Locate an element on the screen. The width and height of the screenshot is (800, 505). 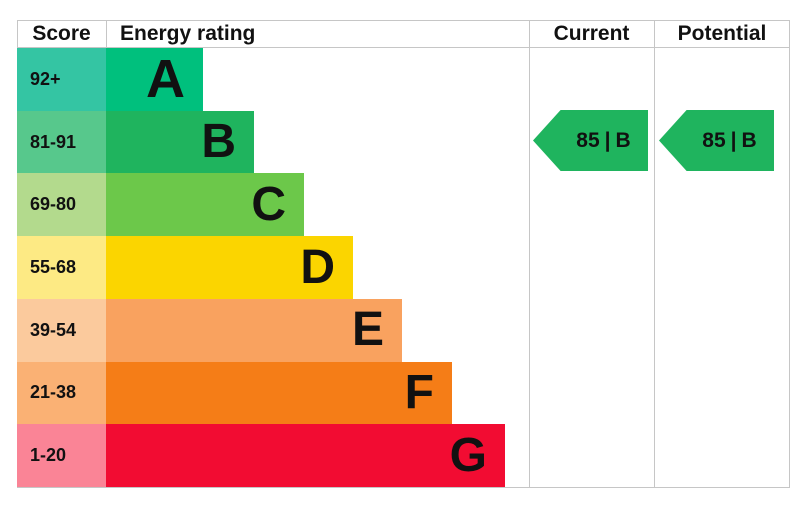
current-column-divider is located at coordinates (654, 254).